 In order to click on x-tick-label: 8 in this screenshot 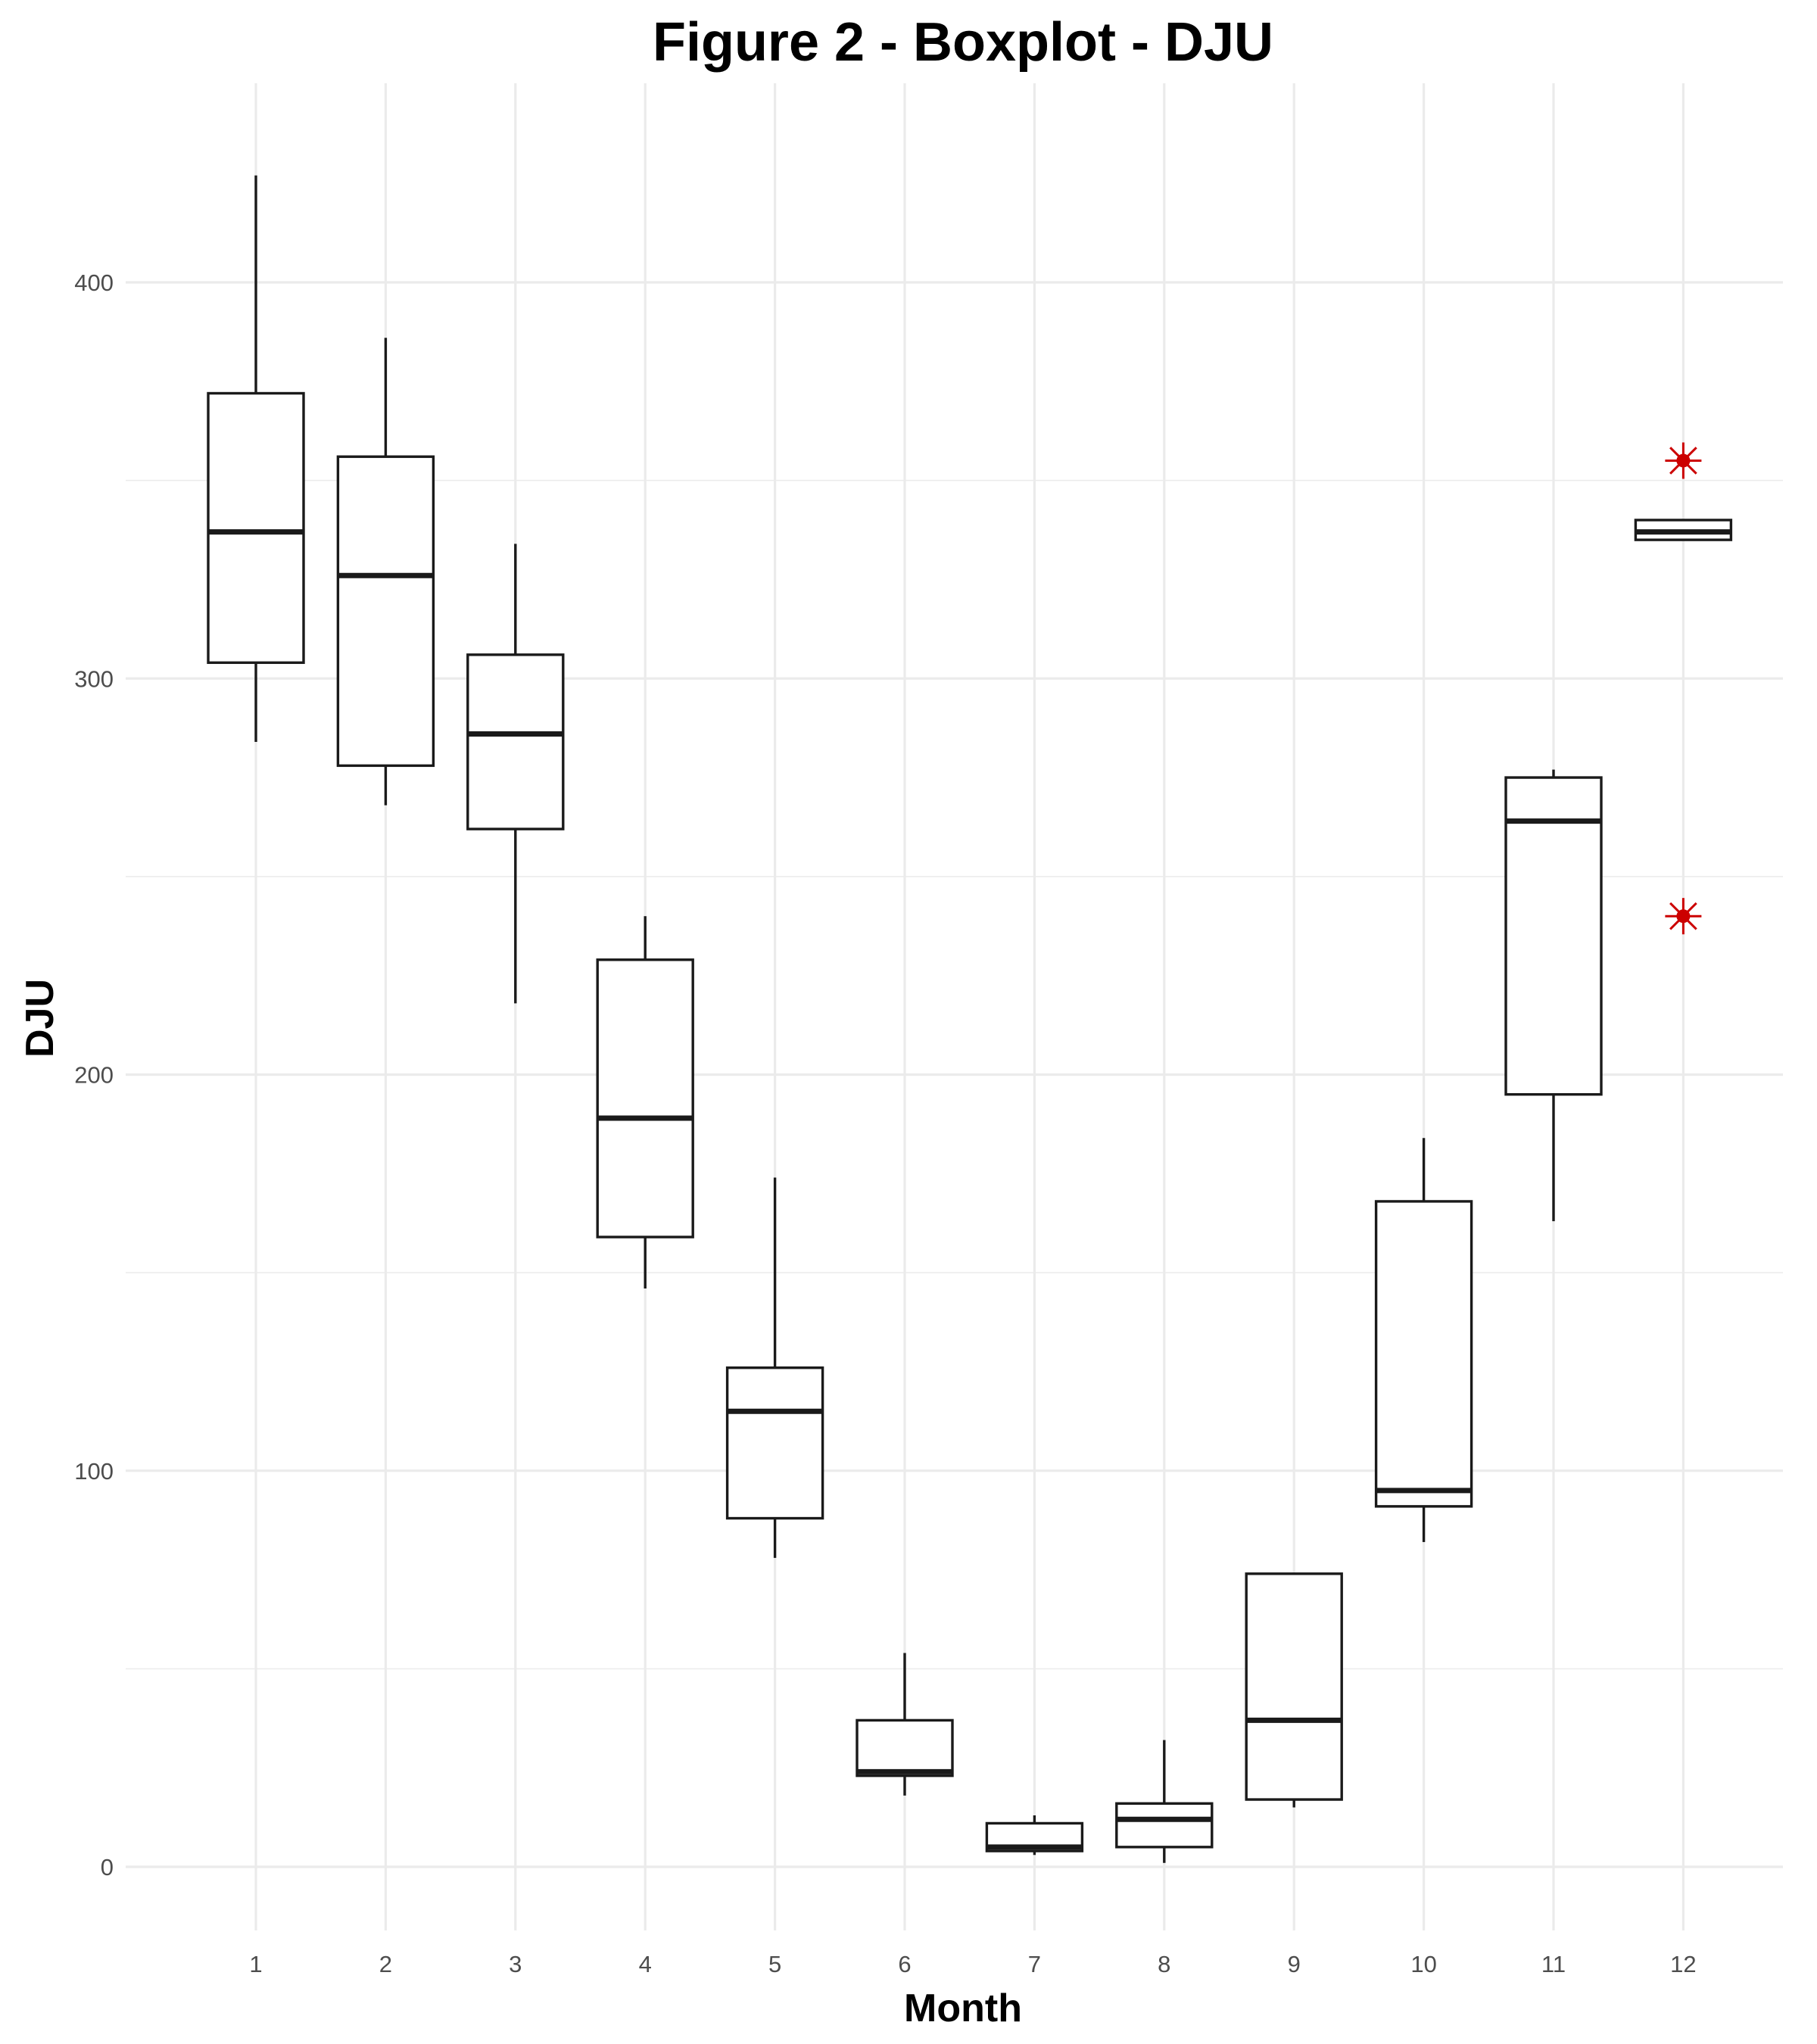, I will do `click(1164, 1964)`.